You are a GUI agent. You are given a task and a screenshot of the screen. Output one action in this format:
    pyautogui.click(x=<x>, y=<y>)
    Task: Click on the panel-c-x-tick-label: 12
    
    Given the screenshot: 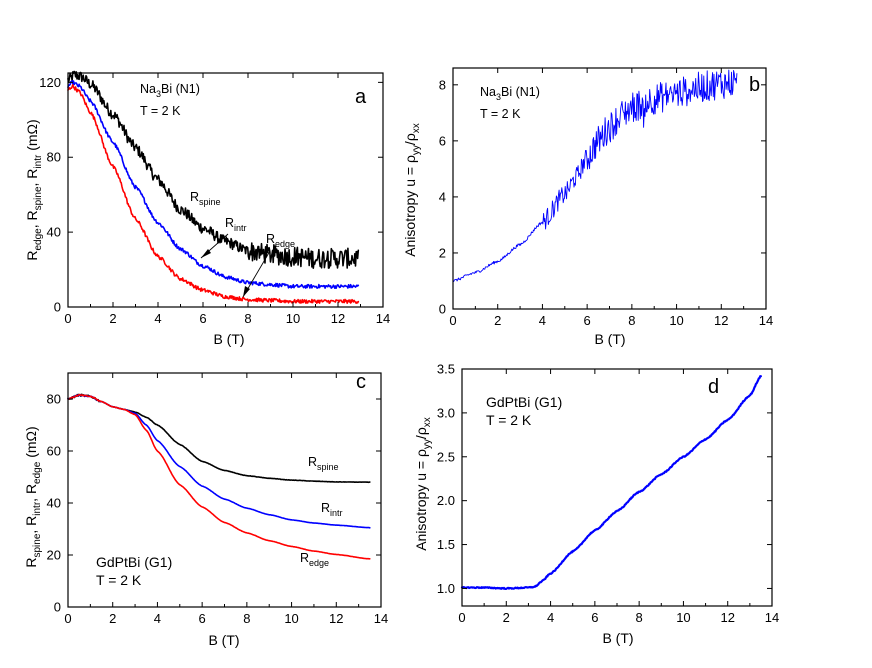 What is the action you would take?
    pyautogui.click(x=336, y=618)
    